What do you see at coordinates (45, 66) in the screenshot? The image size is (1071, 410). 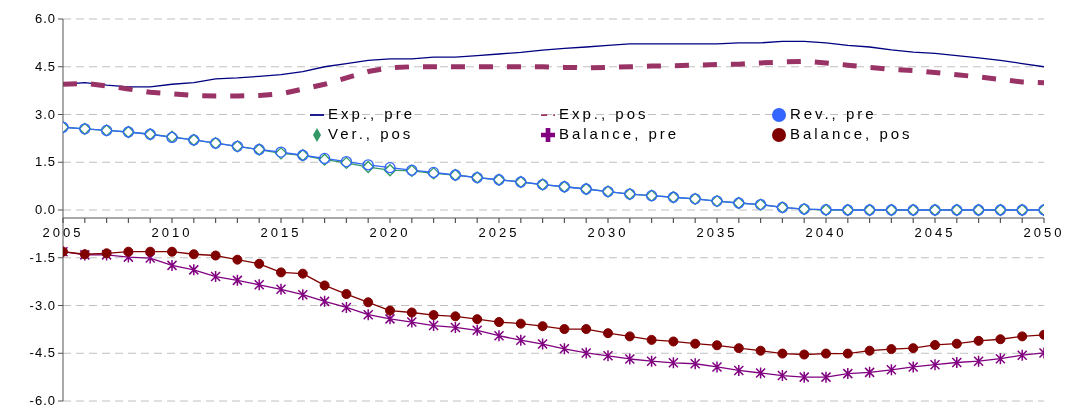 I see `y-tick-label: 4.5` at bounding box center [45, 66].